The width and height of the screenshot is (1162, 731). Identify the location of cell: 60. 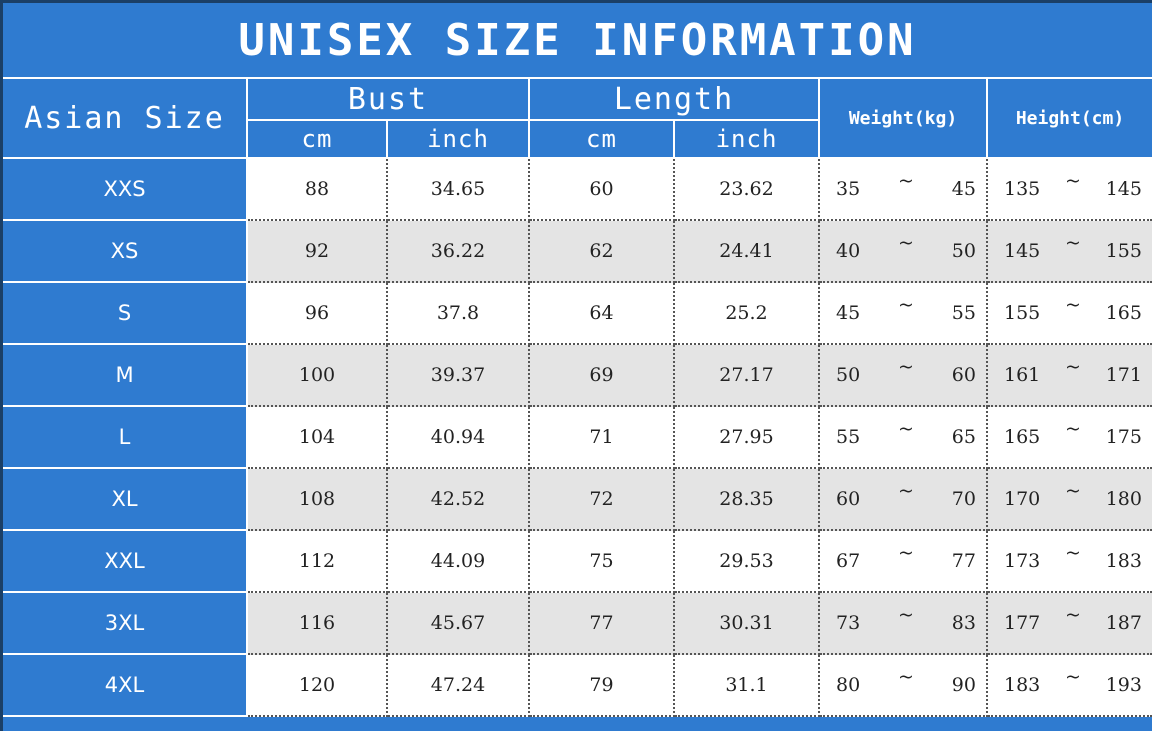
(602, 190).